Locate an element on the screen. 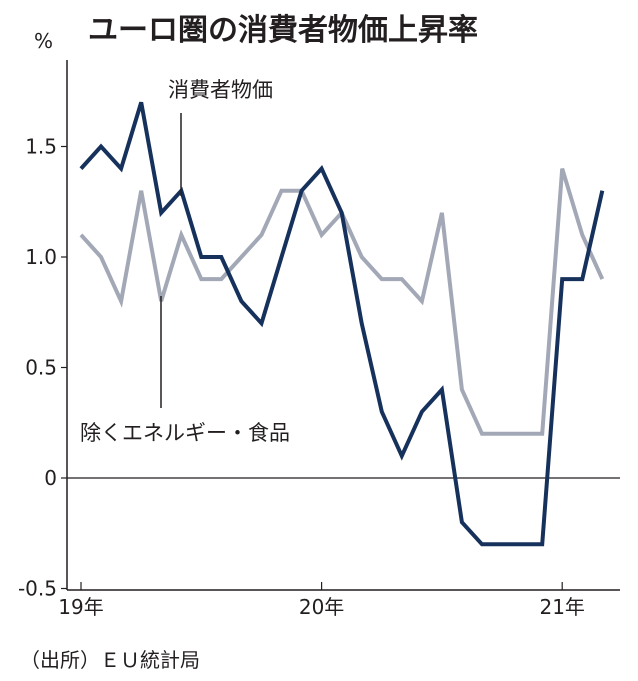 The image size is (638, 681). series-label-core: 除くエネルギー・食品 is located at coordinates (185, 433).